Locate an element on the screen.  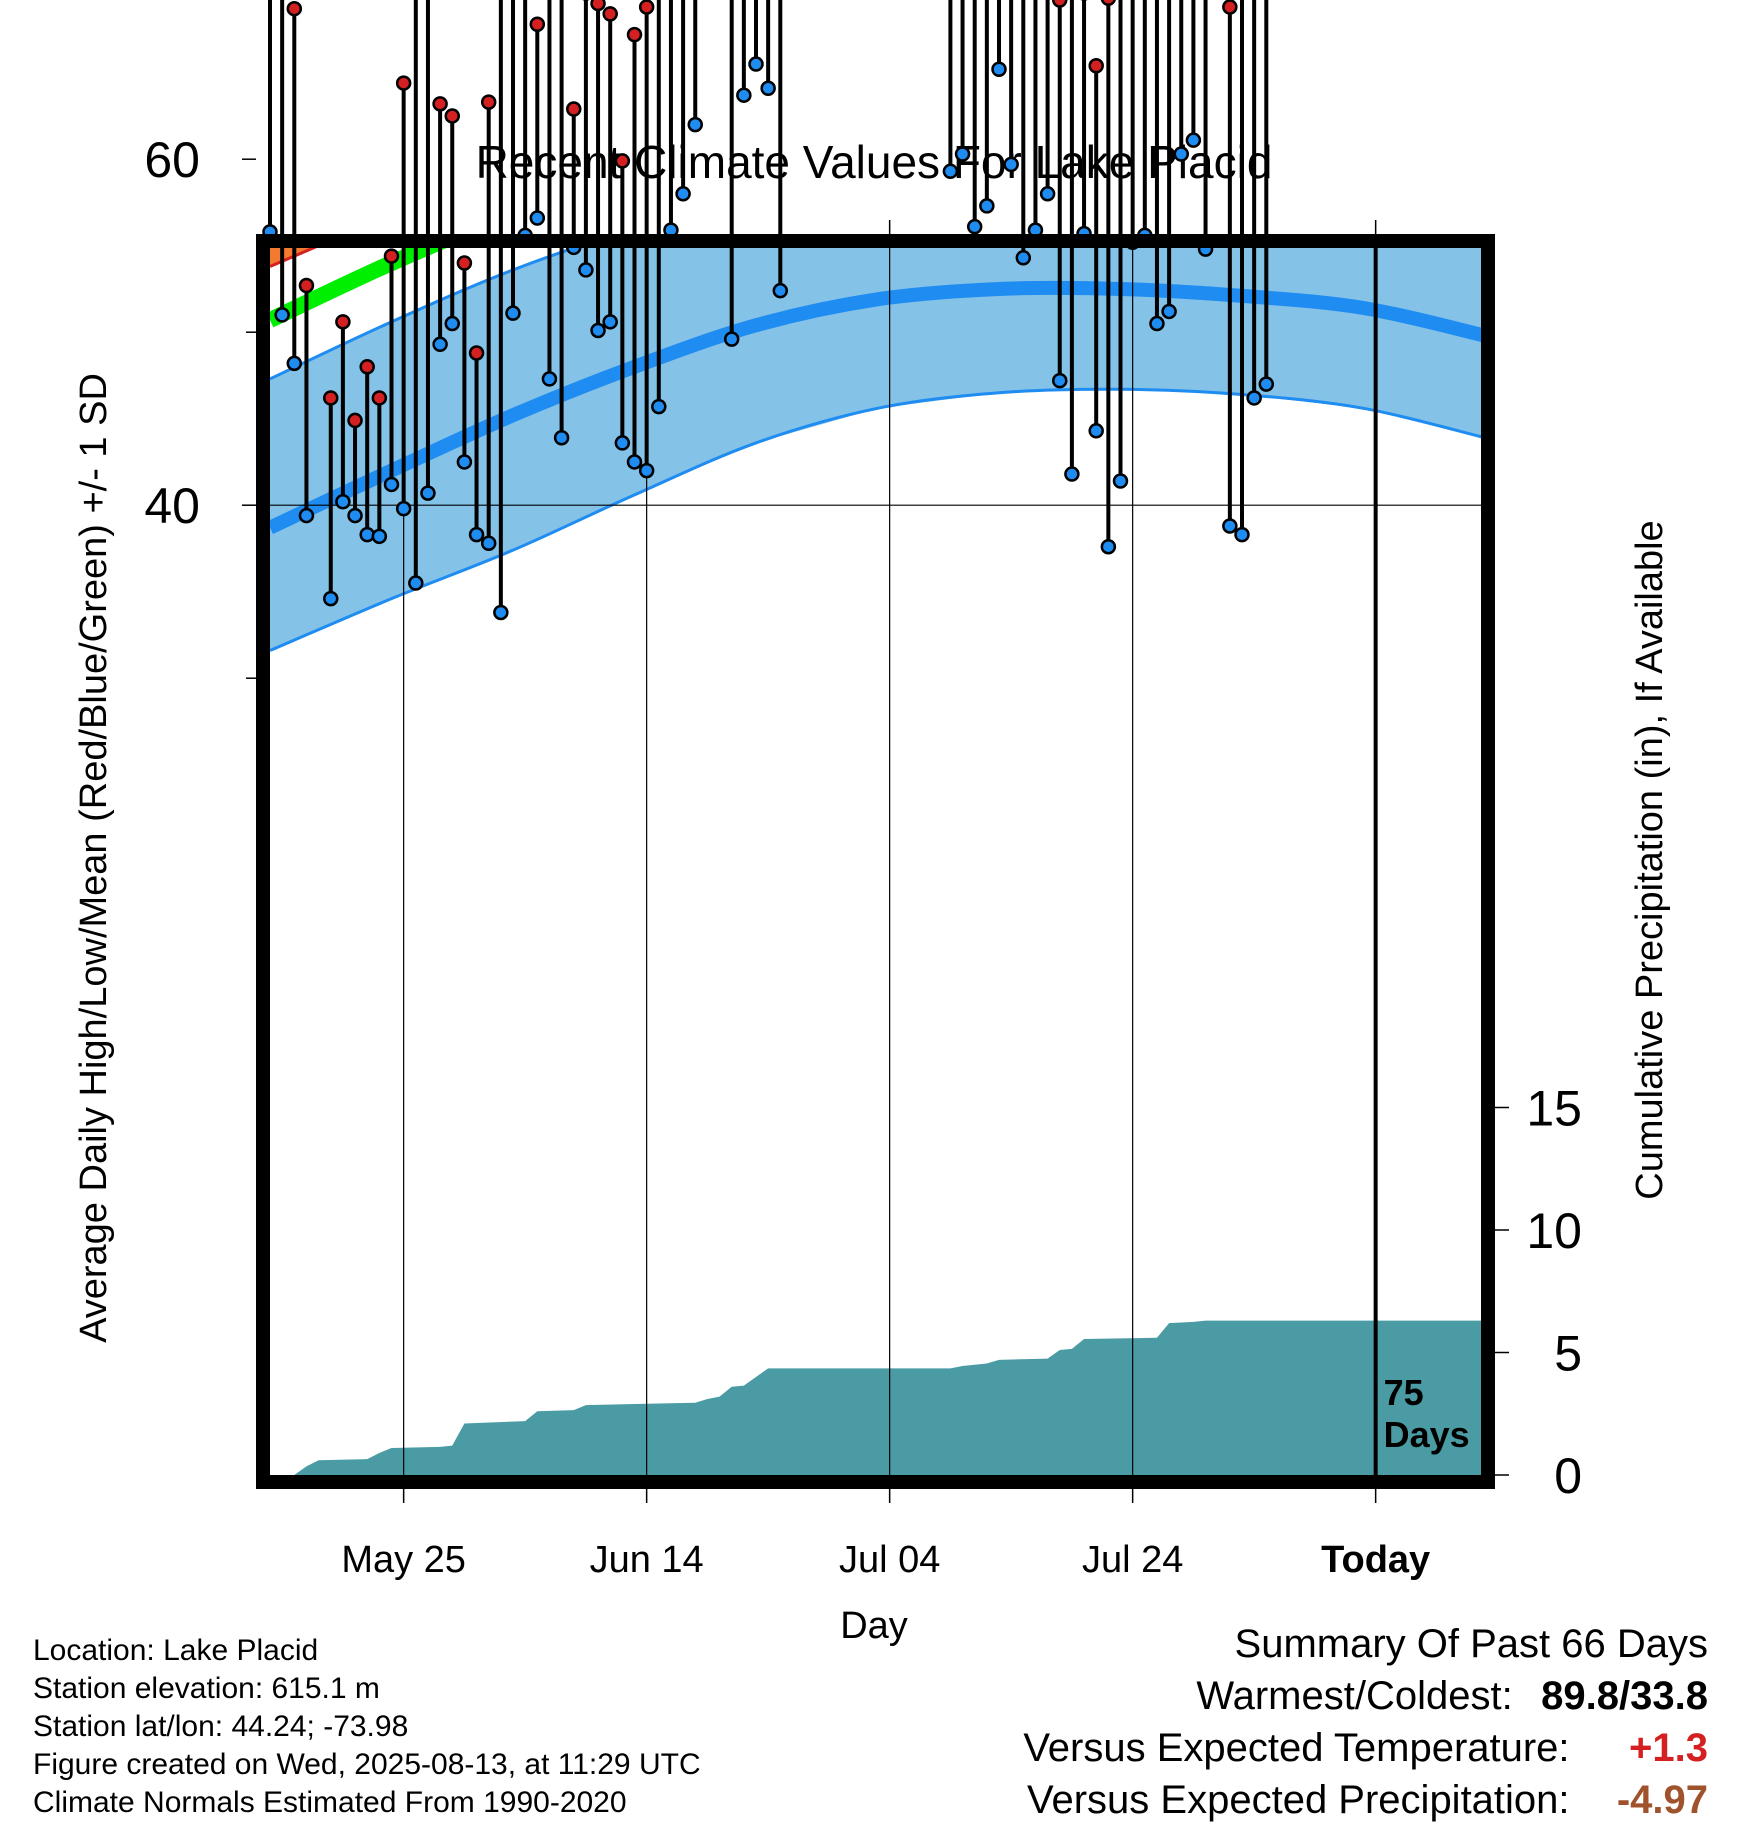
summary-temp: Versus Expected Temperature: +1.3 is located at coordinates (1365, 1748).